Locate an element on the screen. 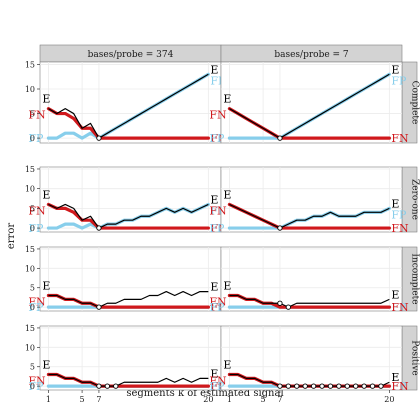 The height and width of the screenshot is (420, 420). panel-complete-1: E FN FP E FP FN 0 5 10 15 is located at coordinates (126, 102).